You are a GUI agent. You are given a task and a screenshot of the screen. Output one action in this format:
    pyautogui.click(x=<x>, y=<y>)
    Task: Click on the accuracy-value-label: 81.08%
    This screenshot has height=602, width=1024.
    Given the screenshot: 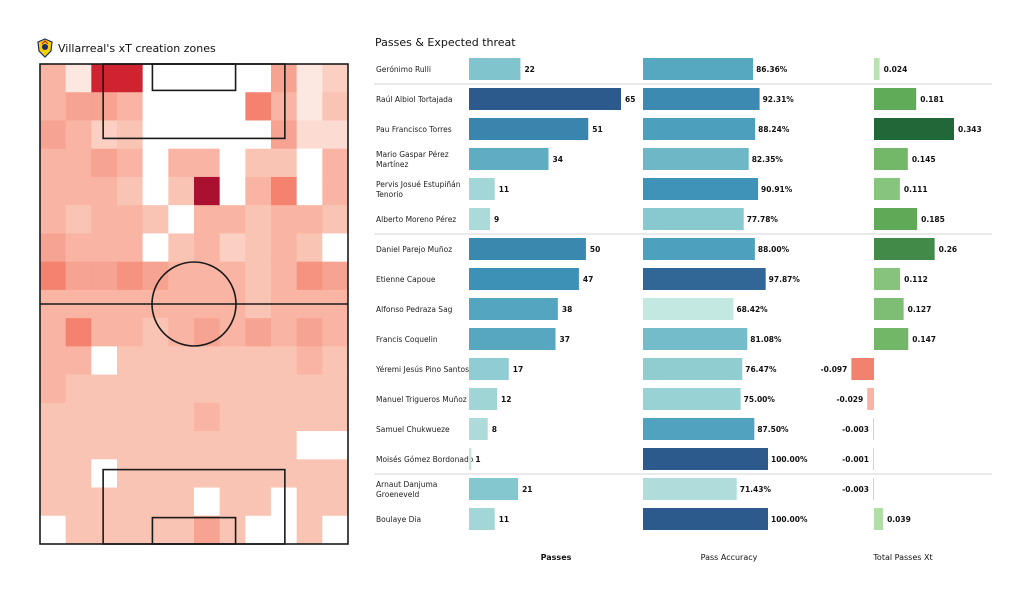 What is the action you would take?
    pyautogui.click(x=766, y=339)
    